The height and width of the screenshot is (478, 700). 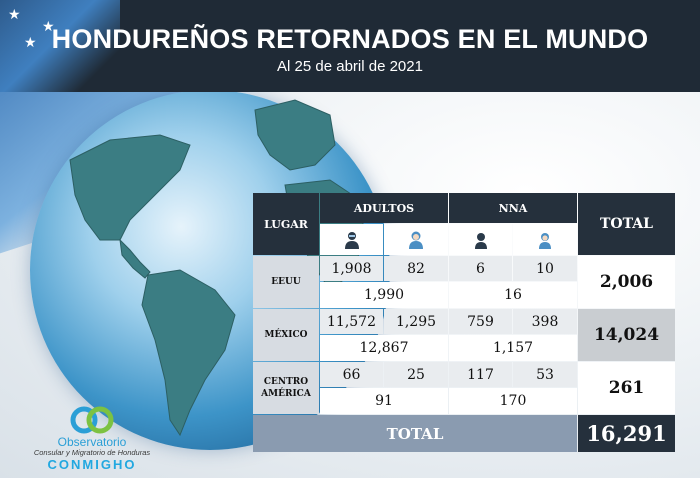 What do you see at coordinates (351, 239) in the screenshot?
I see `adult-male-icon` at bounding box center [351, 239].